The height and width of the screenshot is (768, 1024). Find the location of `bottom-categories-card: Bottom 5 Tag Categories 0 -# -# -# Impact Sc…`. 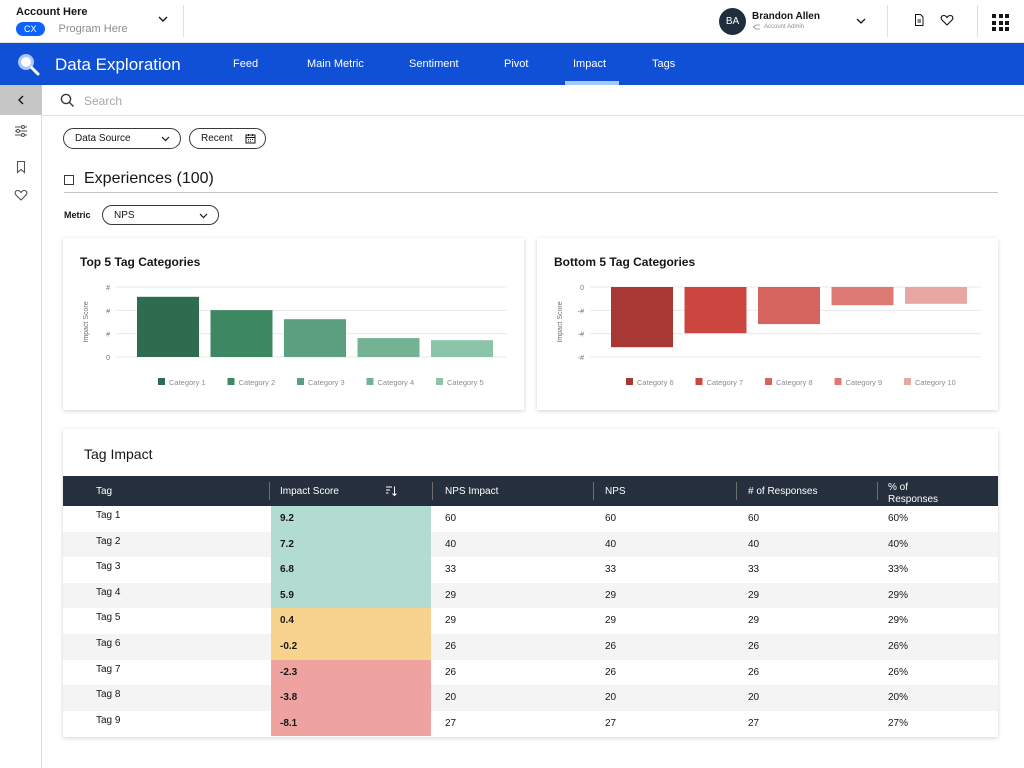

bottom-categories-card: Bottom 5 Tag Categories 0 -# -# -# Impact Sc… is located at coordinates (767, 324).